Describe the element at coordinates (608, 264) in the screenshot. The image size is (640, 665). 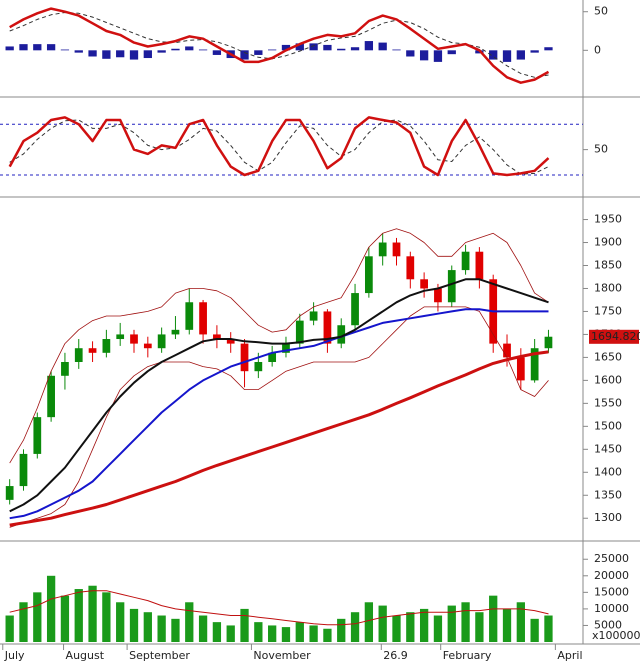
I see `y-tick-label: 1850` at that location.